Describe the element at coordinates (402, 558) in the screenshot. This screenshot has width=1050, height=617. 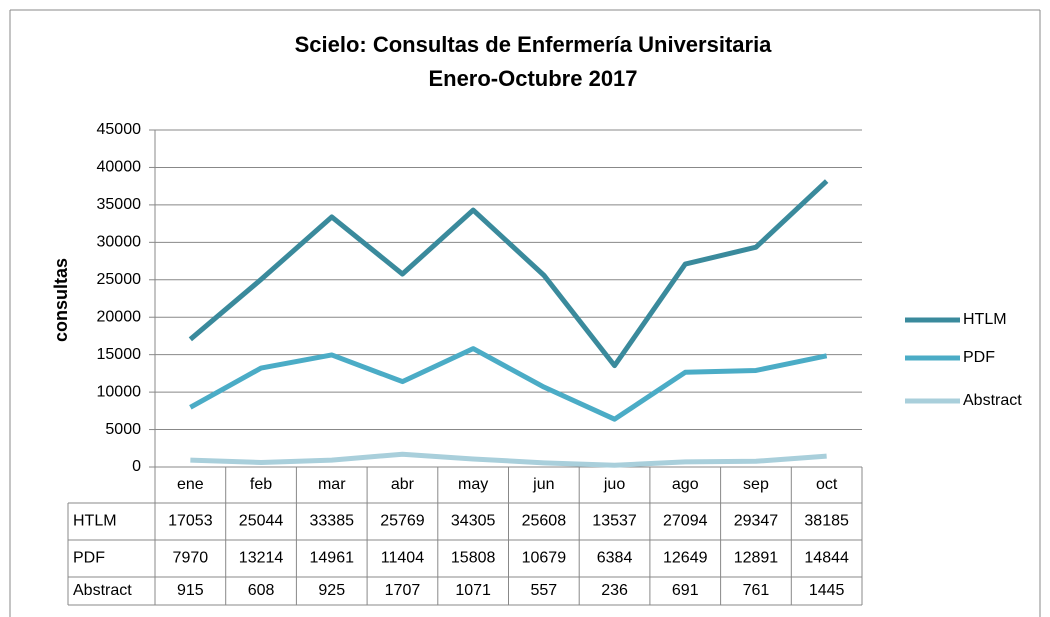
I see `table-cell: 11404` at that location.